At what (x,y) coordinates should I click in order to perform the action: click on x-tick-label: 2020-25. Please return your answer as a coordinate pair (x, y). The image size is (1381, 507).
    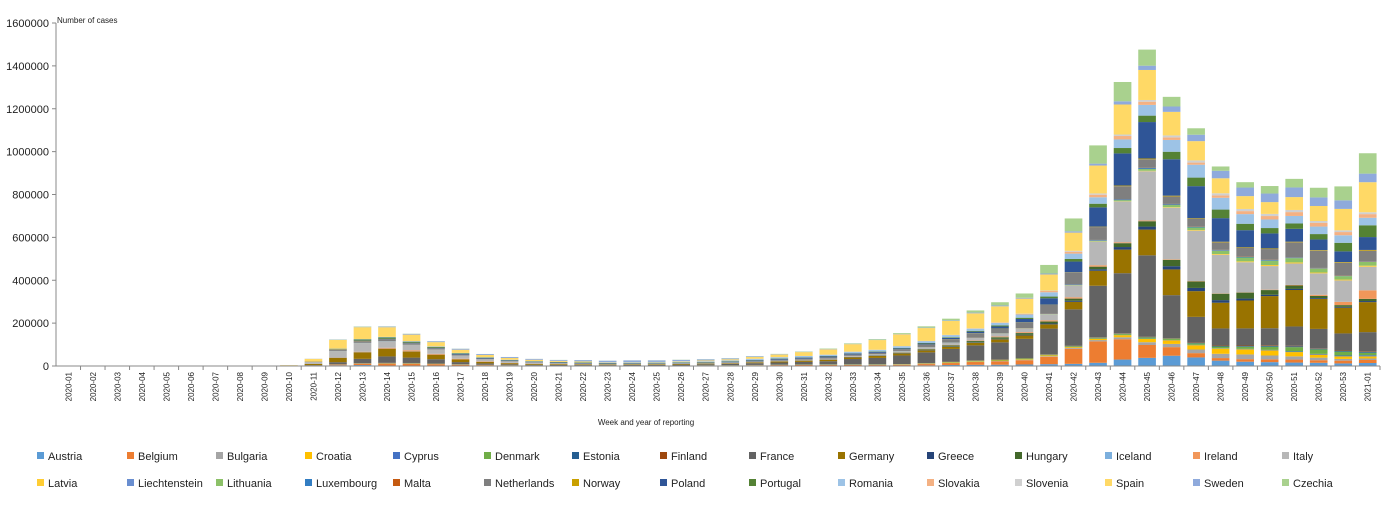
    Looking at the image, I should click on (657, 386).